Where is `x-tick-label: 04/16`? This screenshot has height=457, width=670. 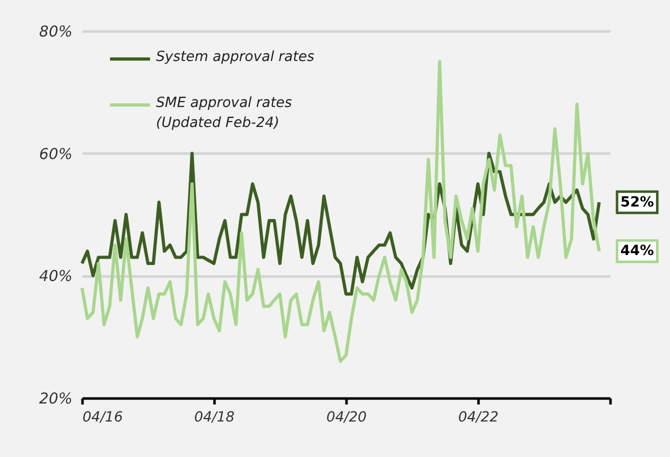
x-tick-label: 04/16 is located at coordinates (102, 418).